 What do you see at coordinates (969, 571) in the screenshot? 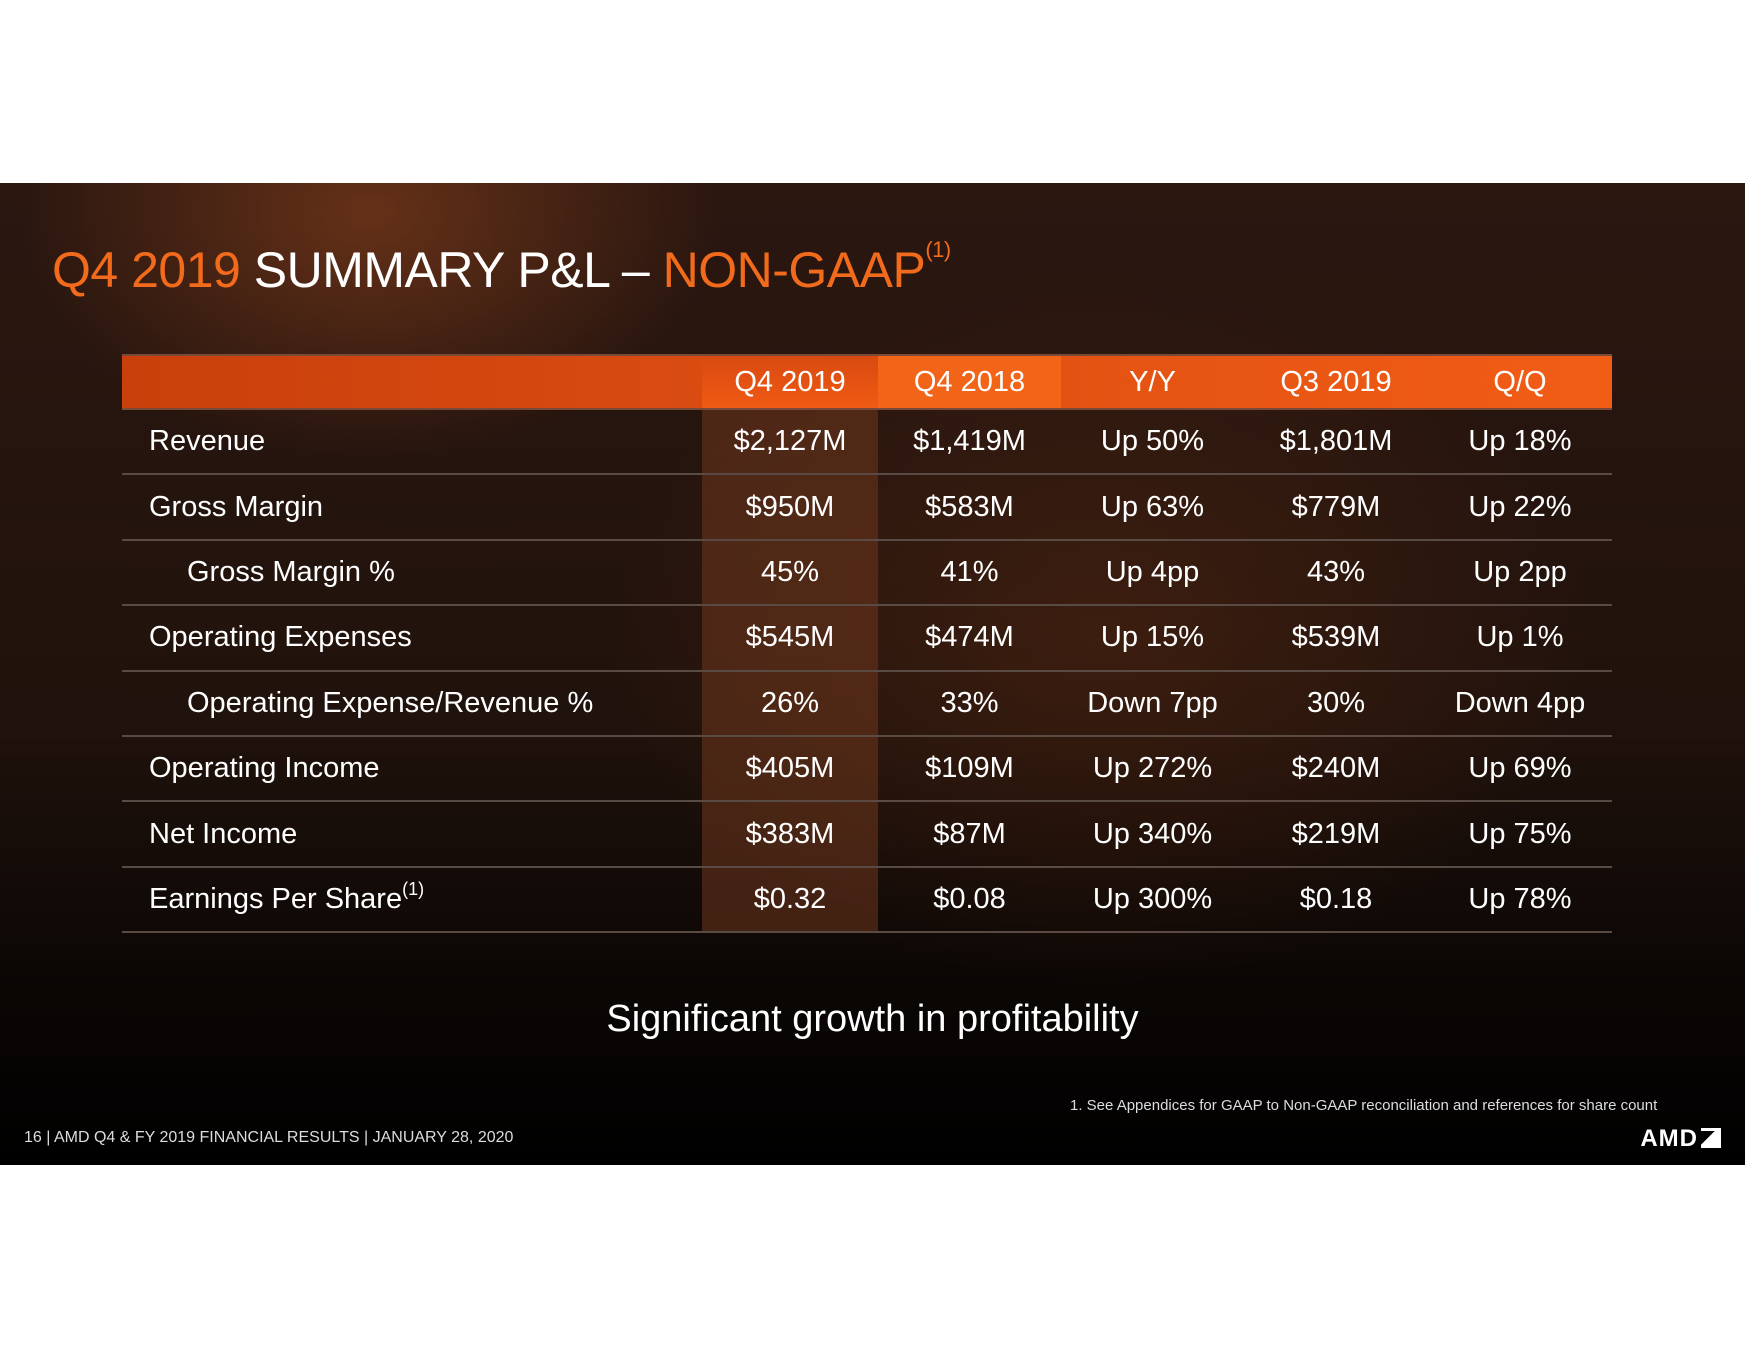
I see `table-cell: 41%` at bounding box center [969, 571].